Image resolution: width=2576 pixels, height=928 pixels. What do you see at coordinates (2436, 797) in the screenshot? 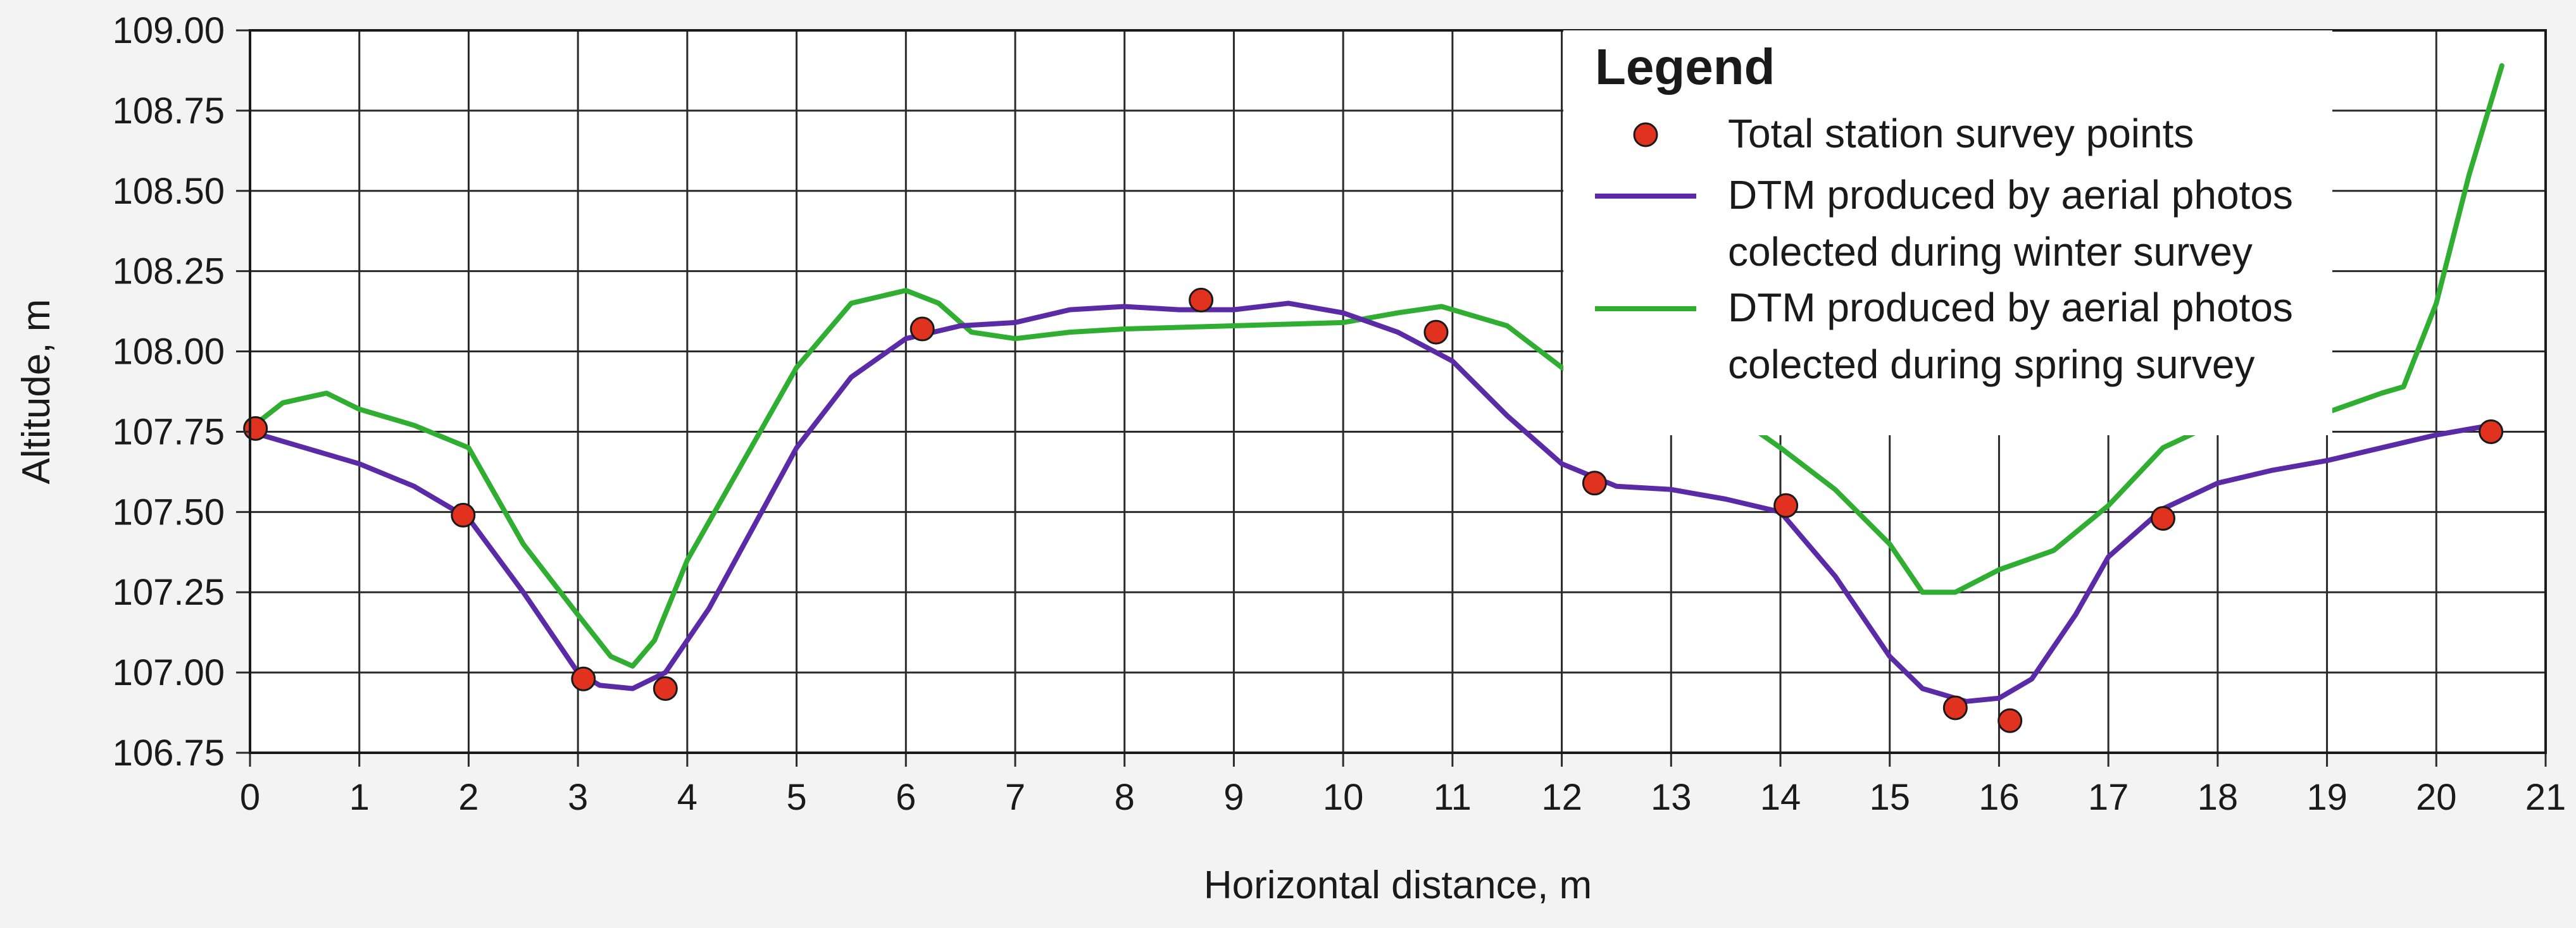
I see `x-tick-label: 20` at bounding box center [2436, 797].